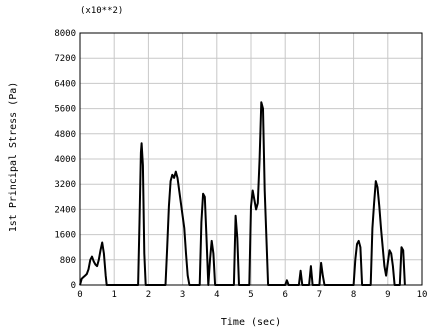  I want to click on y-tick-label: 0, so click(73, 286).